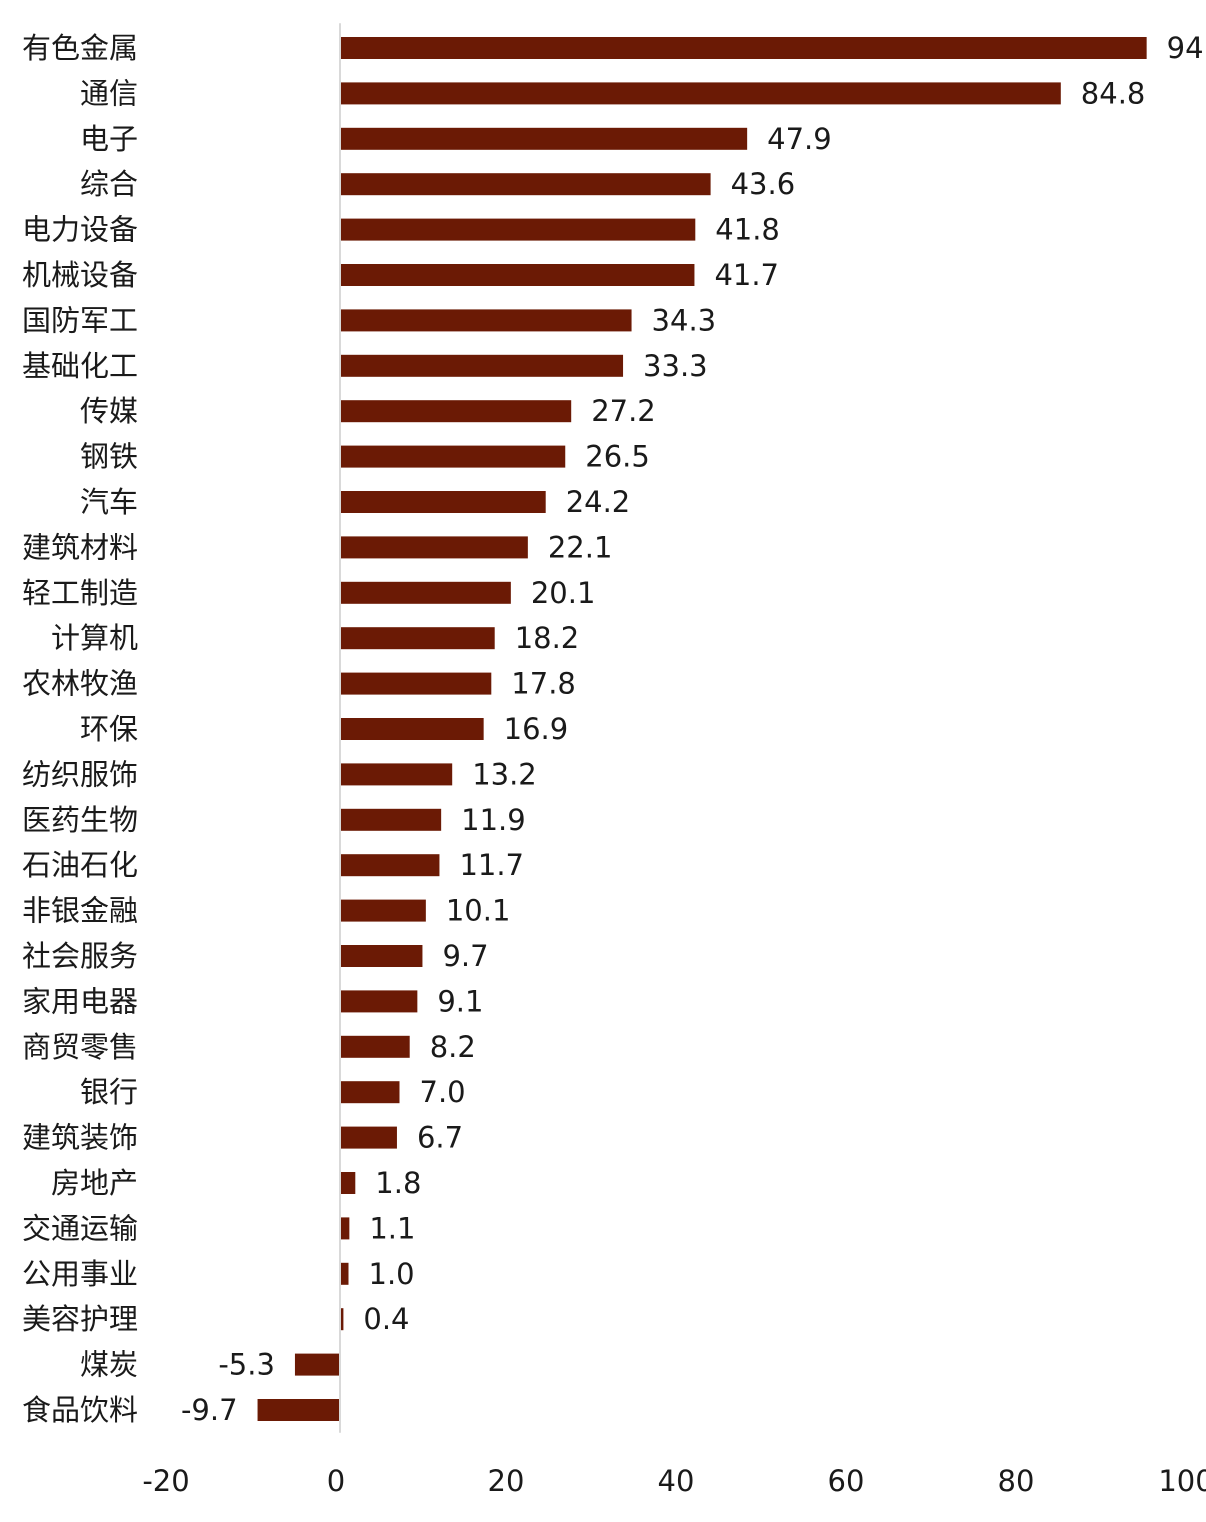  What do you see at coordinates (747, 230) in the screenshot?
I see `value-label: 41.8` at bounding box center [747, 230].